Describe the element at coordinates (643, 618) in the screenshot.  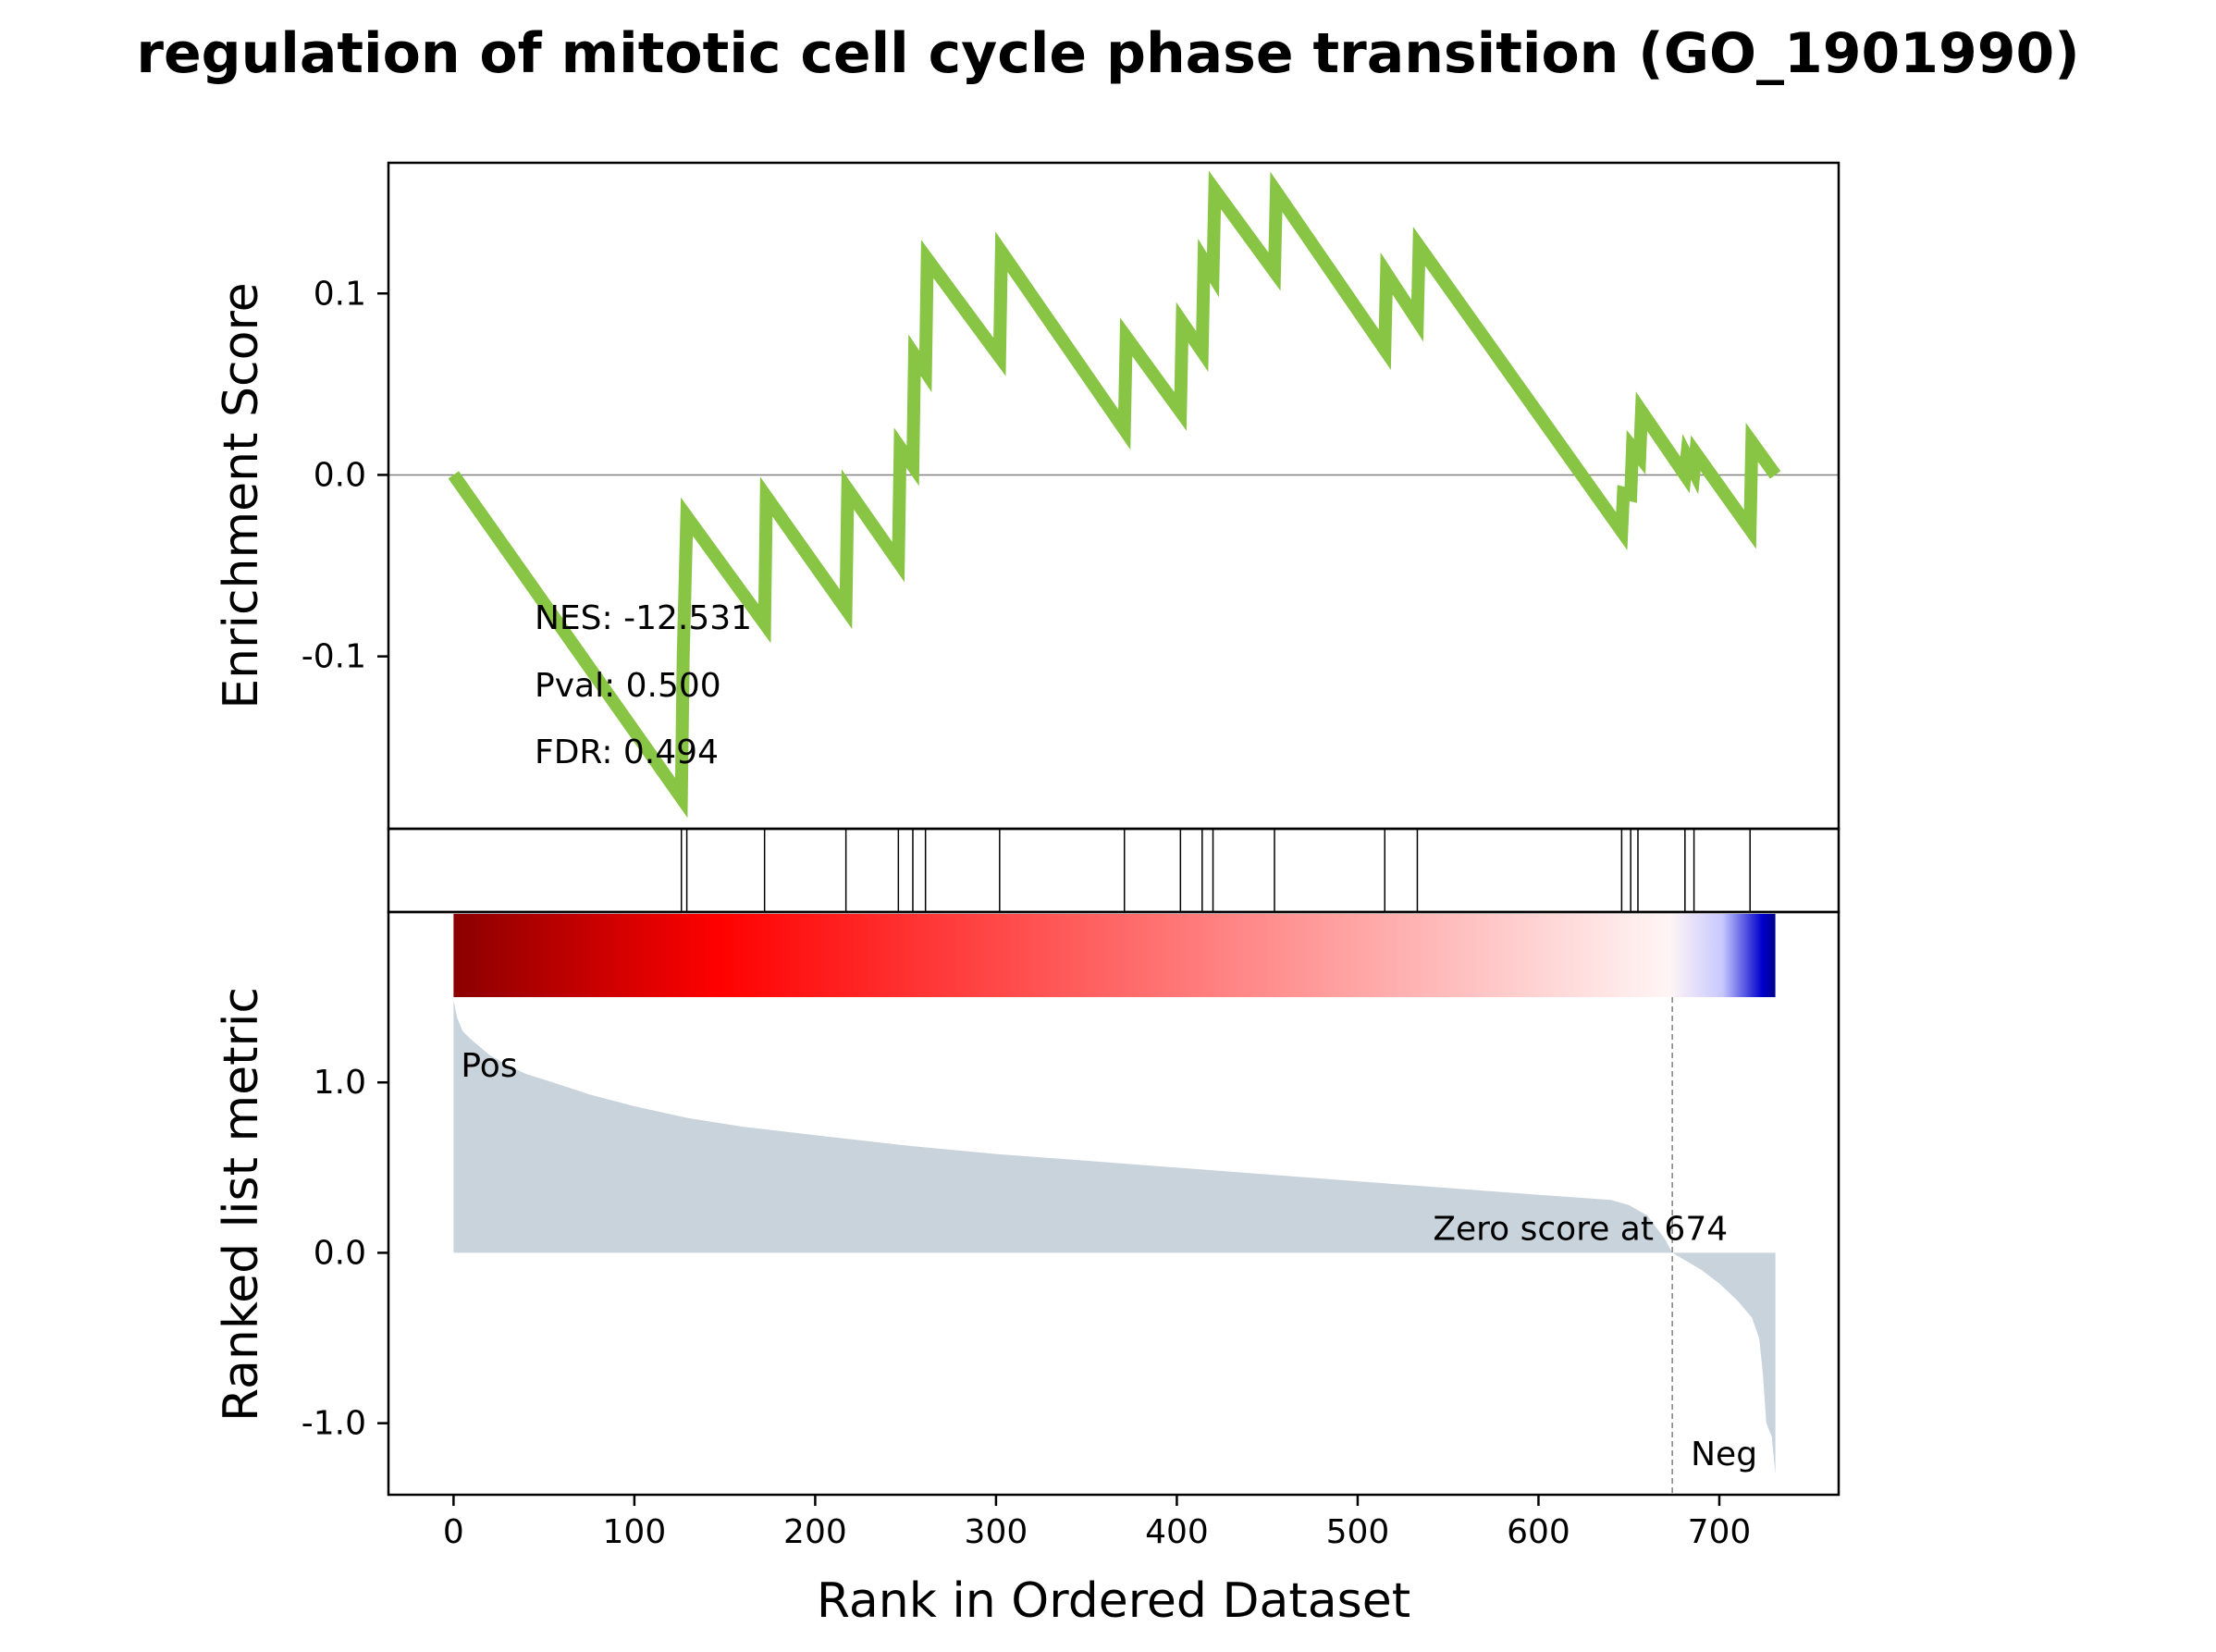
I see `nes-stat: NES: -12.531` at that location.